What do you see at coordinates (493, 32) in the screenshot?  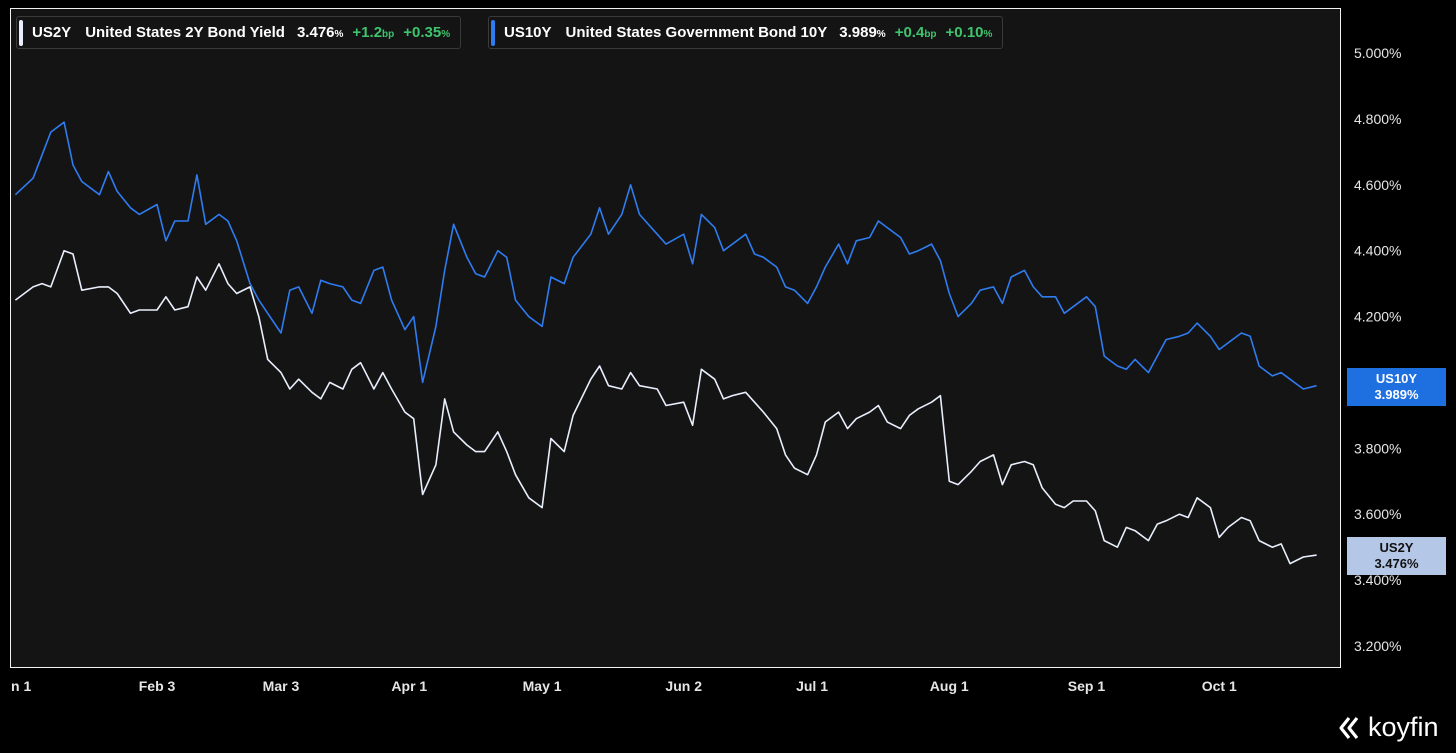 I see `us10y-color-swatch` at bounding box center [493, 32].